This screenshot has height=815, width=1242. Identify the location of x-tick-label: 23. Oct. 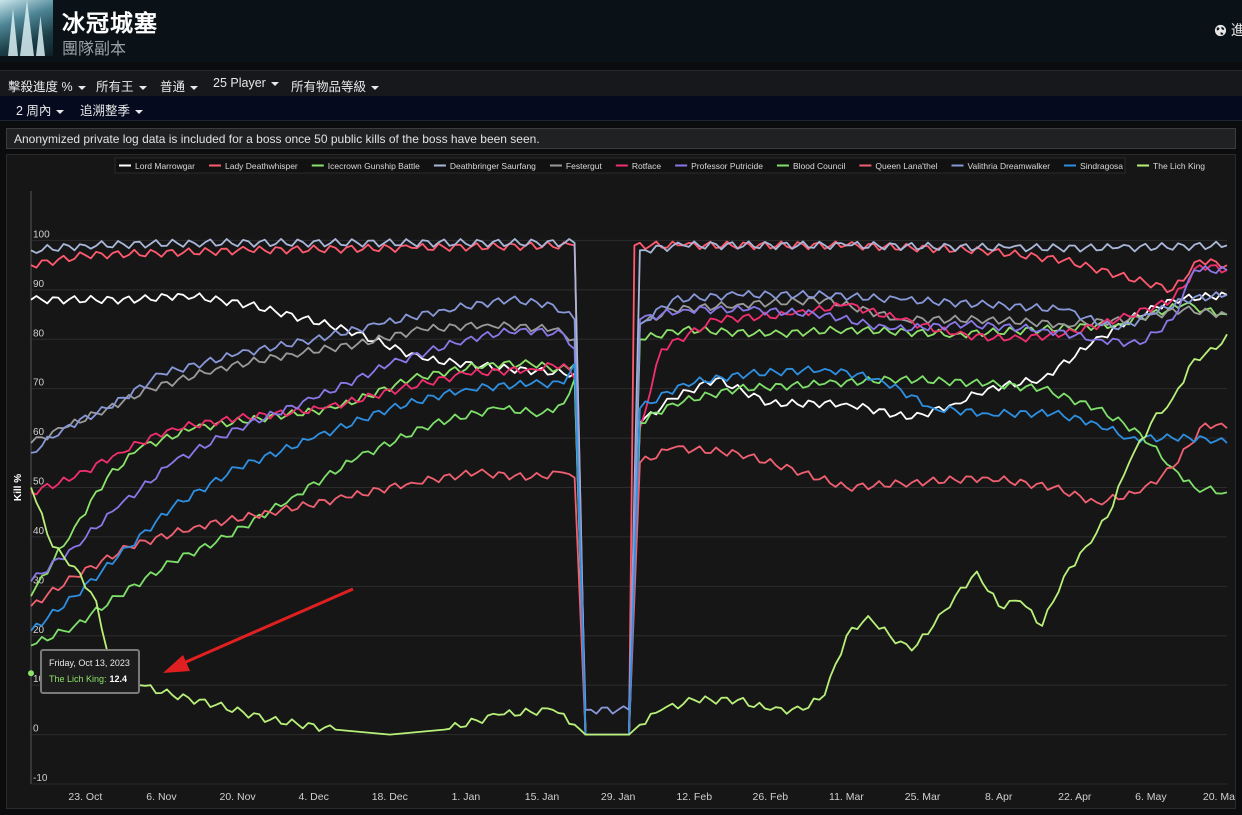
(85, 797).